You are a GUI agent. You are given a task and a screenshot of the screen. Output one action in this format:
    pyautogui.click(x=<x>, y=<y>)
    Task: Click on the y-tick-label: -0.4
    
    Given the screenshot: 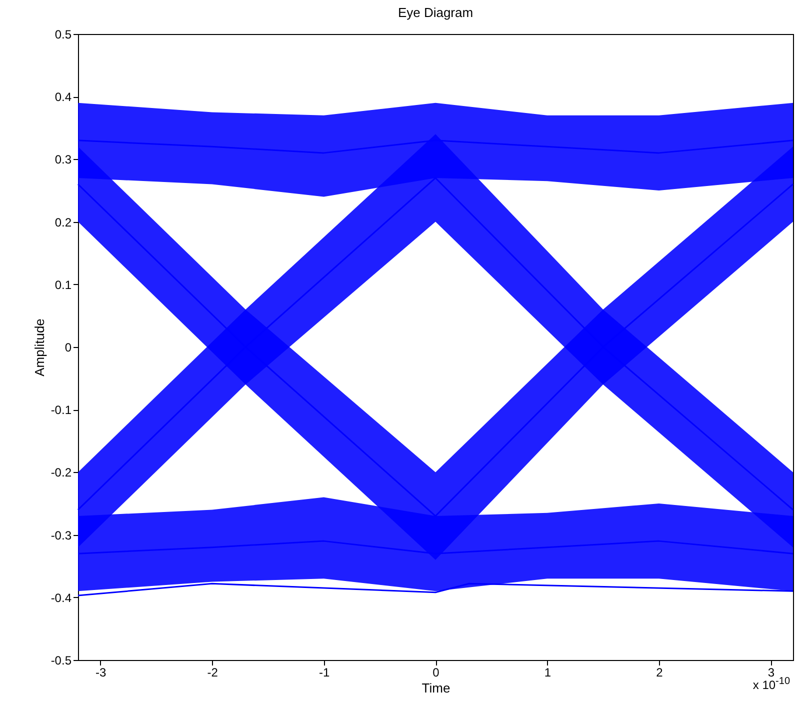 What is the action you would take?
    pyautogui.click(x=61, y=597)
    